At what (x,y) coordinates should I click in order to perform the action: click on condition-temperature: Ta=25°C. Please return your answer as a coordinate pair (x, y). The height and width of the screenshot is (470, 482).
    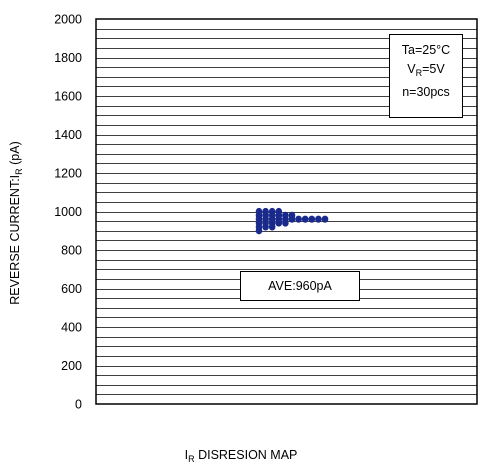
    Looking at the image, I should click on (426, 50).